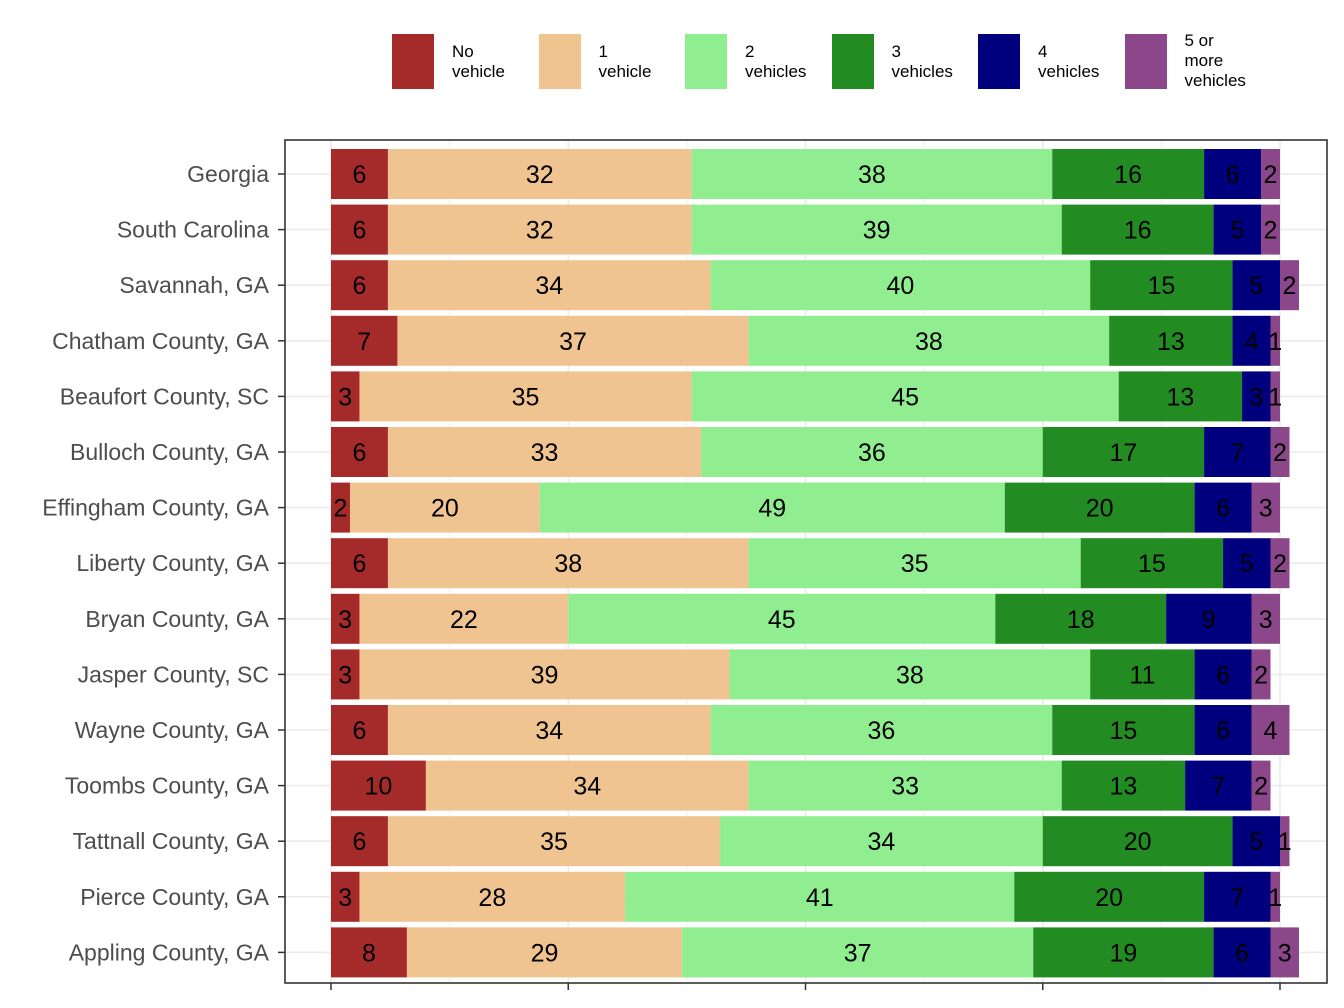 This screenshot has height=1008, width=1344. I want to click on data-label: 9, so click(1209, 620).